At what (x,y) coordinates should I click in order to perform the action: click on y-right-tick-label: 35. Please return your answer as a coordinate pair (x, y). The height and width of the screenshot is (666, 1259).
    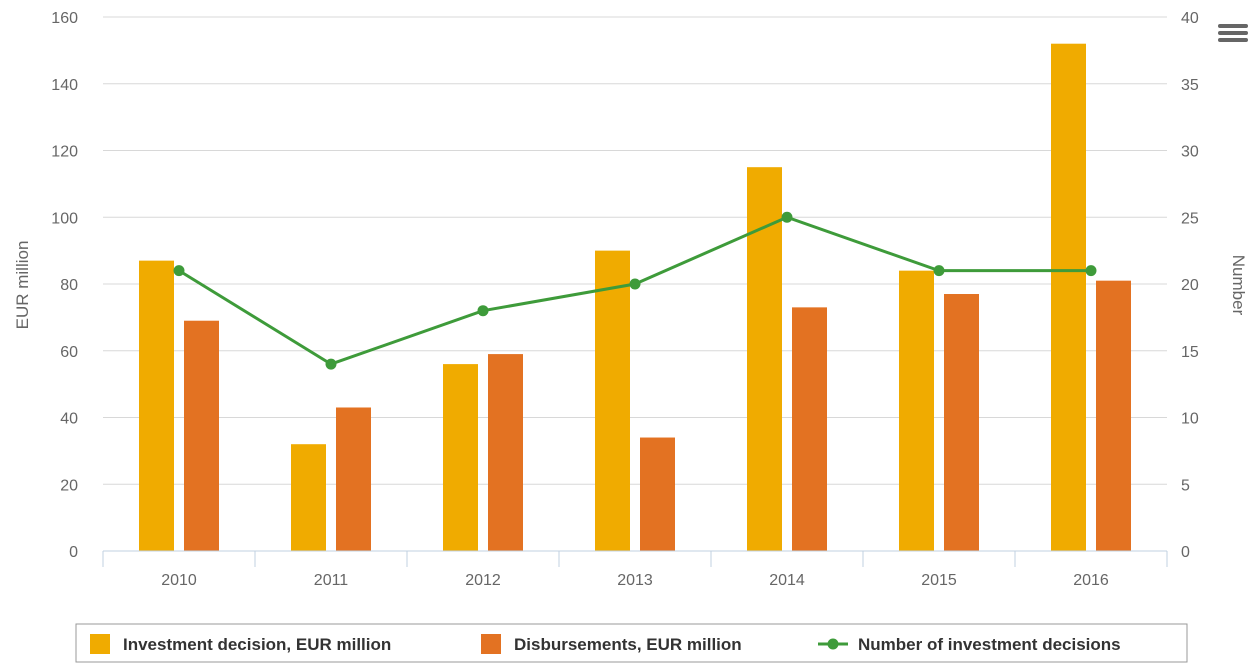
    Looking at the image, I should click on (1190, 85).